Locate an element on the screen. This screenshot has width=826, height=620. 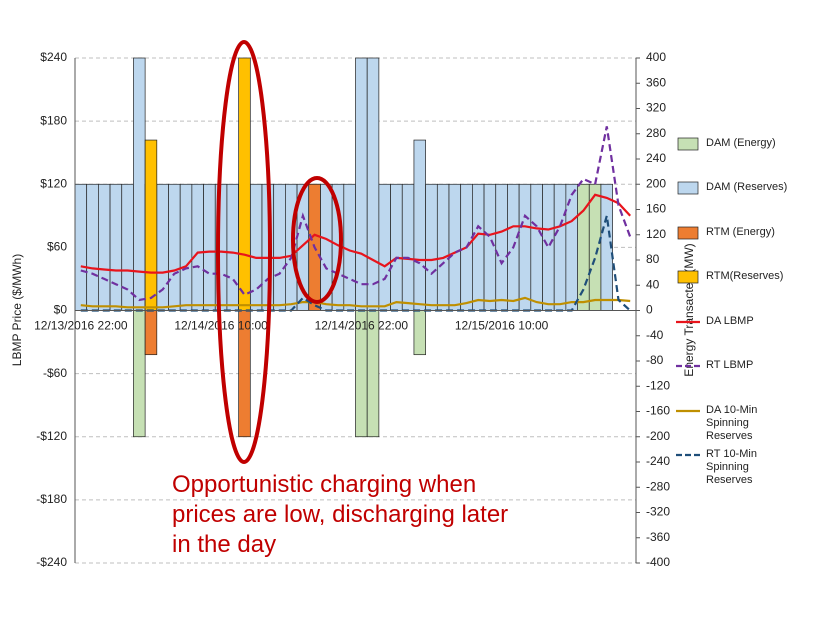
y2-tick-label: 240 is located at coordinates (656, 158).